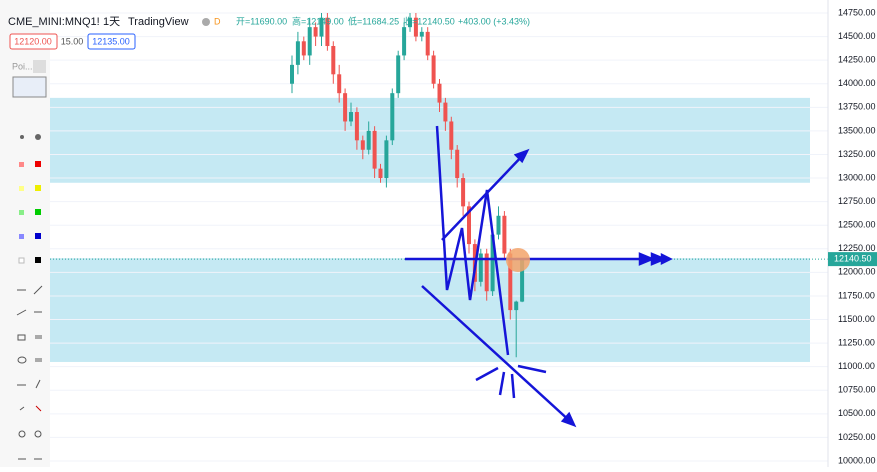 Image resolution: width=877 pixels, height=472 pixels. Describe the element at coordinates (853, 258) in the screenshot. I see `last-price-label: 12140.50` at that location.